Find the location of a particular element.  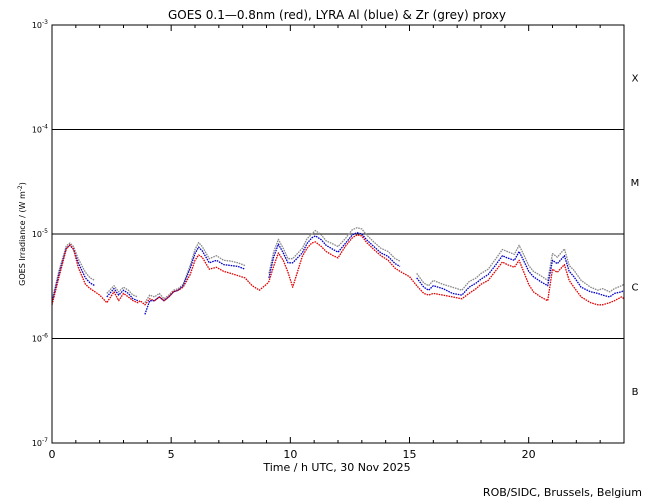

flare-class-b: B is located at coordinates (635, 392).